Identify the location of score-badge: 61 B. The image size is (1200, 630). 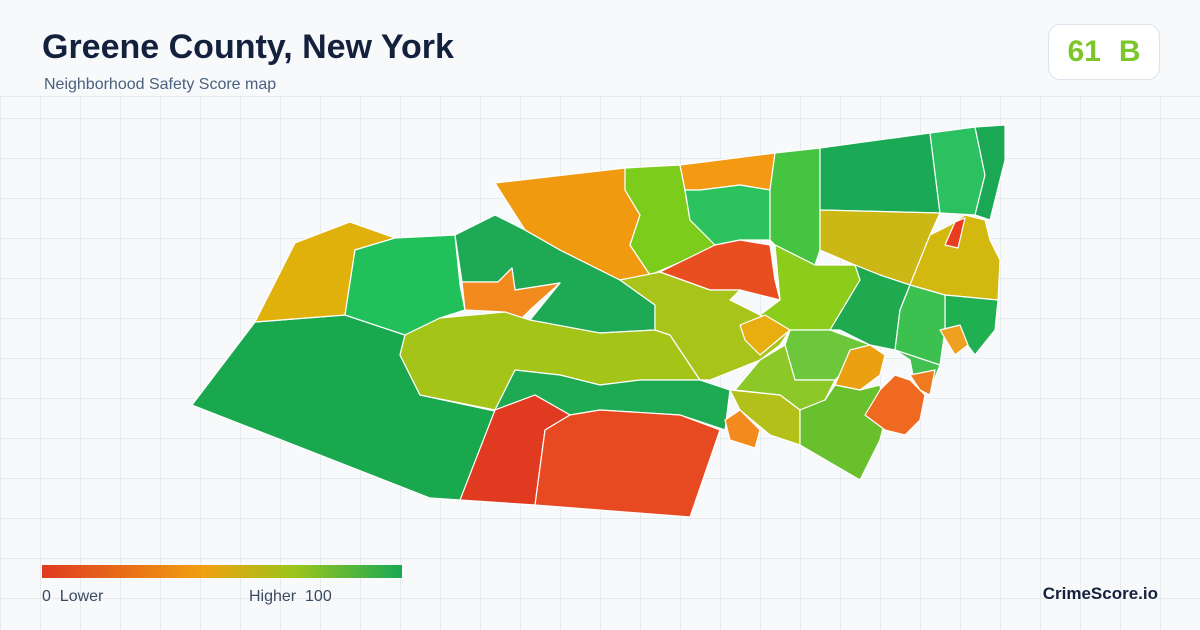
(1104, 52).